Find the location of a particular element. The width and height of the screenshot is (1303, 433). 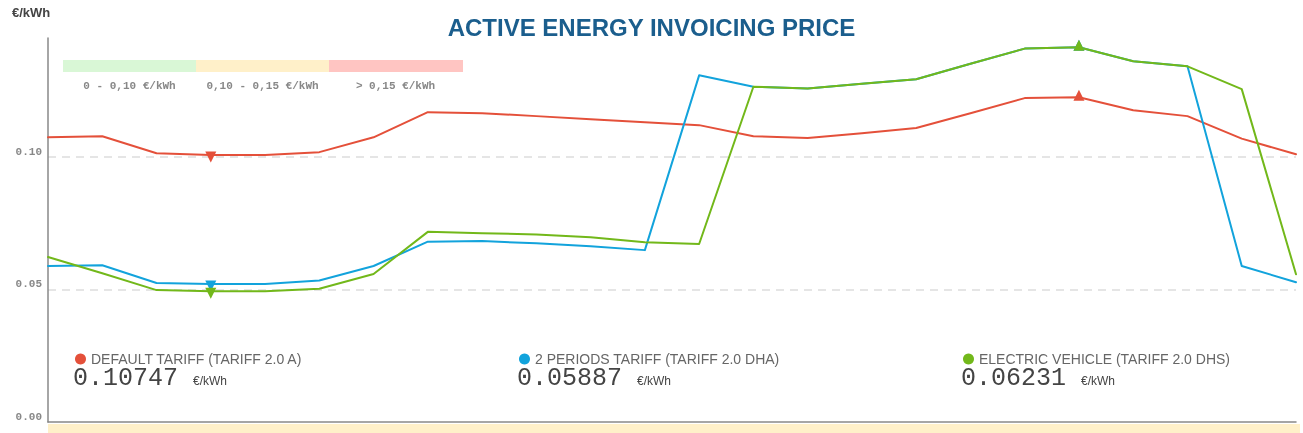

y-tick-label: 0.05 is located at coordinates (29, 284).